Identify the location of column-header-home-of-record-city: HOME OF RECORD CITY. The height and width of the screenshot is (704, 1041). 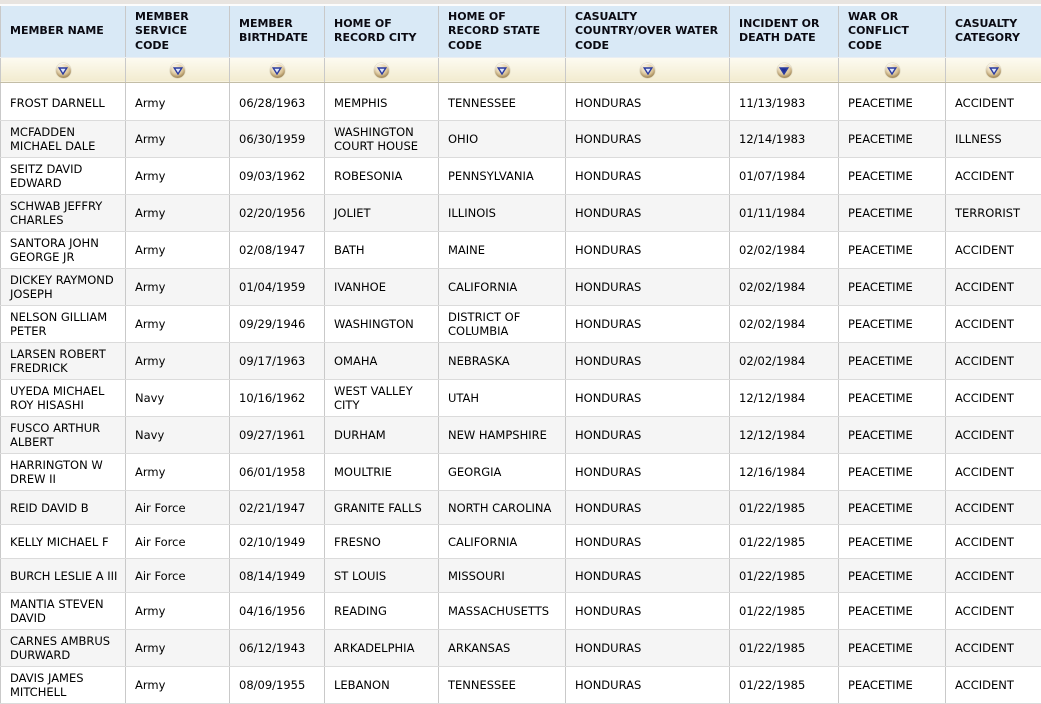
(382, 31).